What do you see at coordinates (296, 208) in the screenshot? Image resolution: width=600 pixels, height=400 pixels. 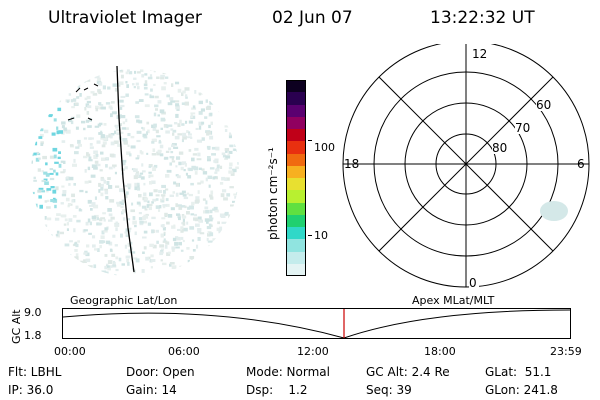 I see `colorbar-segment` at bounding box center [296, 208].